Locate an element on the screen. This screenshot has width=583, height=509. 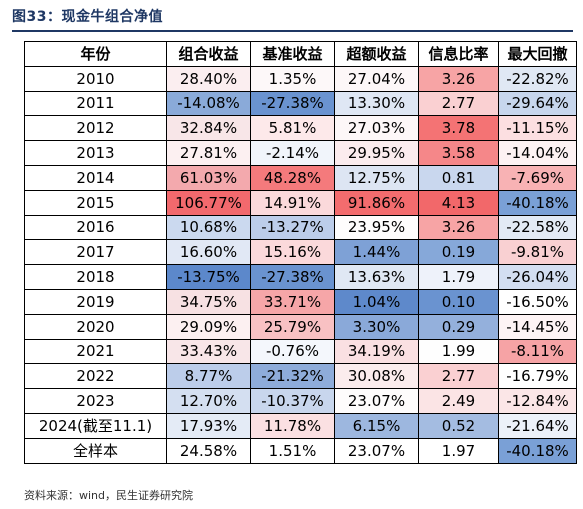
portfolio-return-cell: 33.43% is located at coordinates (208, 351).